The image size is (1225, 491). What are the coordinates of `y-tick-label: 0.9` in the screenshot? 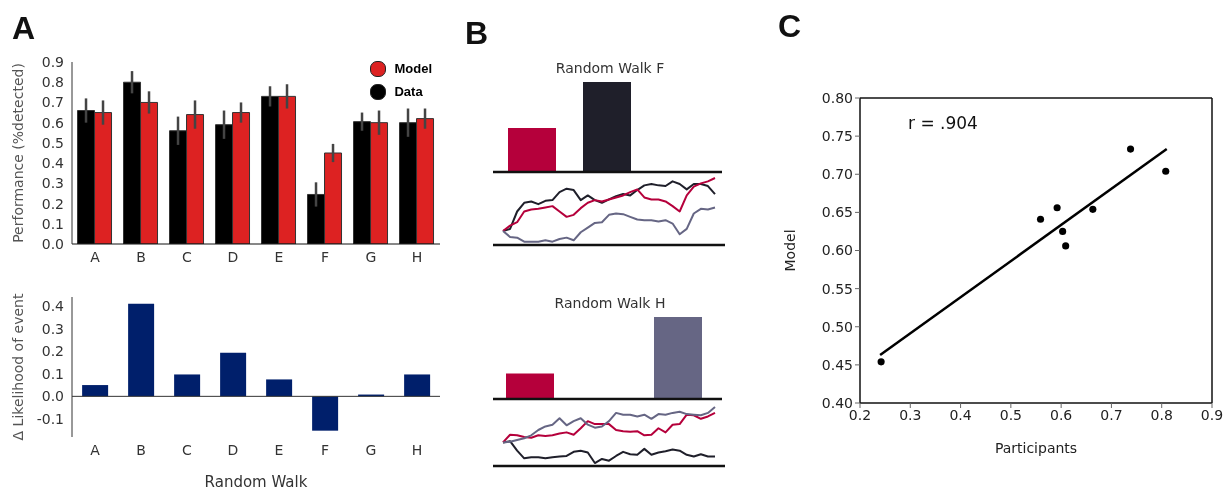 It's located at (52, 61).